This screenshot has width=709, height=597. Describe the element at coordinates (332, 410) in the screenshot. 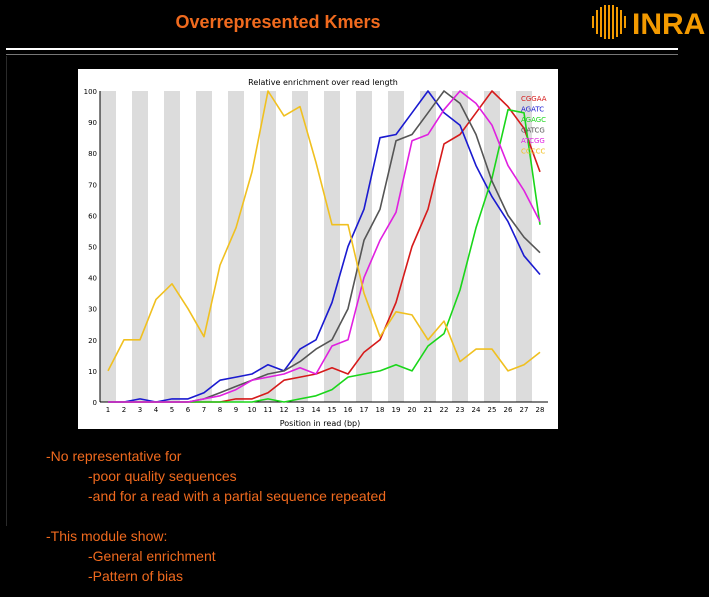

I see `x-tick-label: 15` at that location.